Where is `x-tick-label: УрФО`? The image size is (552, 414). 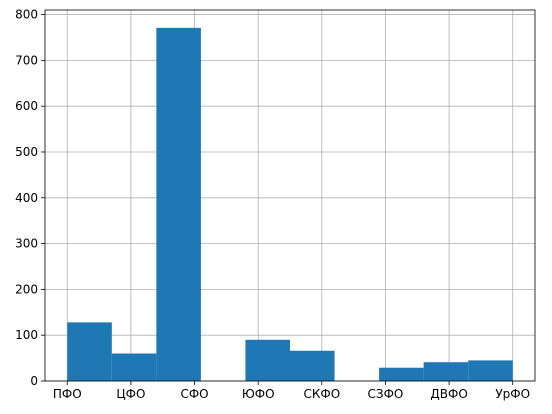 x-tick-label: УрФО is located at coordinates (512, 394).